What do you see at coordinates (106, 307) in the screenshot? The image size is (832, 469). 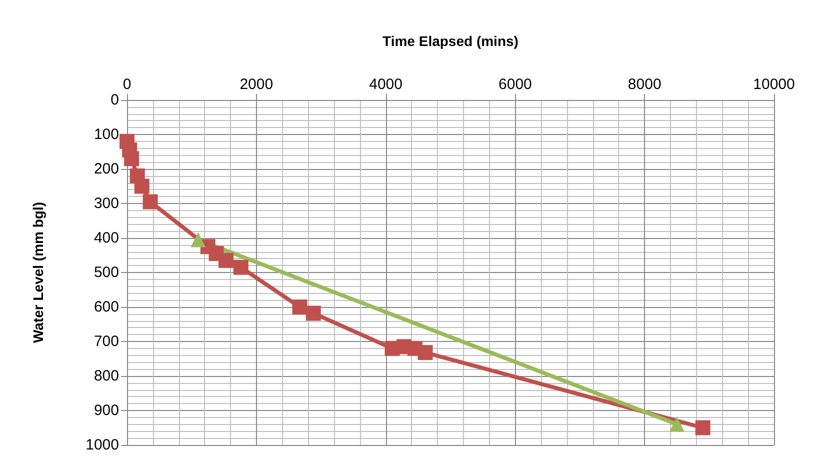 I see `y-tick-label: 600` at bounding box center [106, 307].